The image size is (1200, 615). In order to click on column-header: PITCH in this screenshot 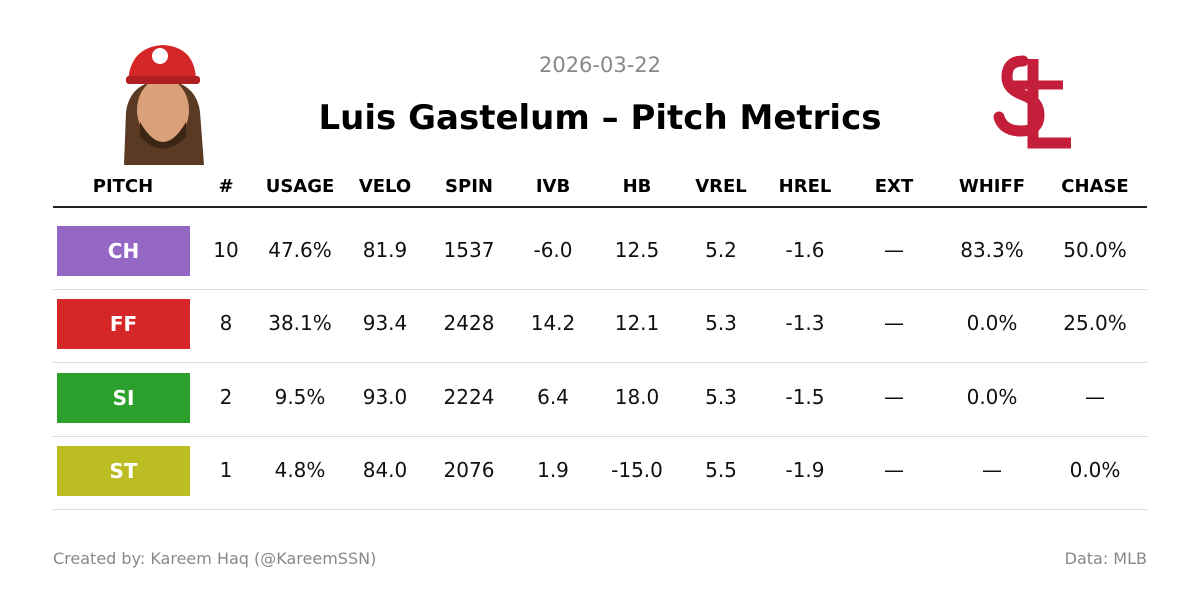, I will do `click(123, 186)`.